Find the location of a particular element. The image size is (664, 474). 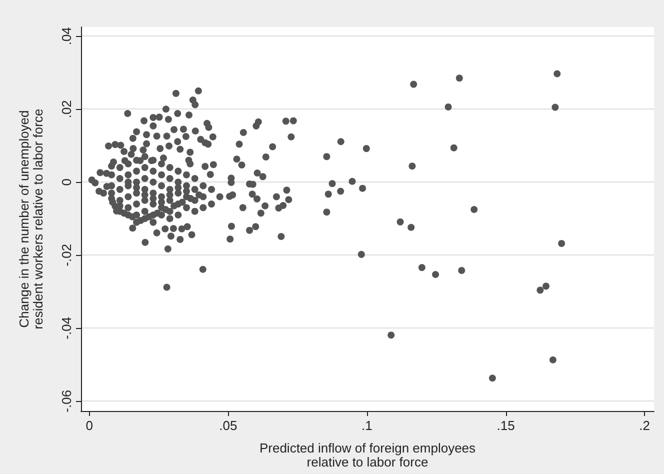

x-tick-label: .05 is located at coordinates (228, 425).